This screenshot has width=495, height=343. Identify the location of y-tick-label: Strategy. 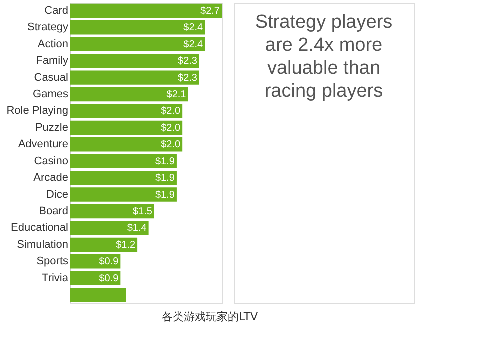
(48, 28).